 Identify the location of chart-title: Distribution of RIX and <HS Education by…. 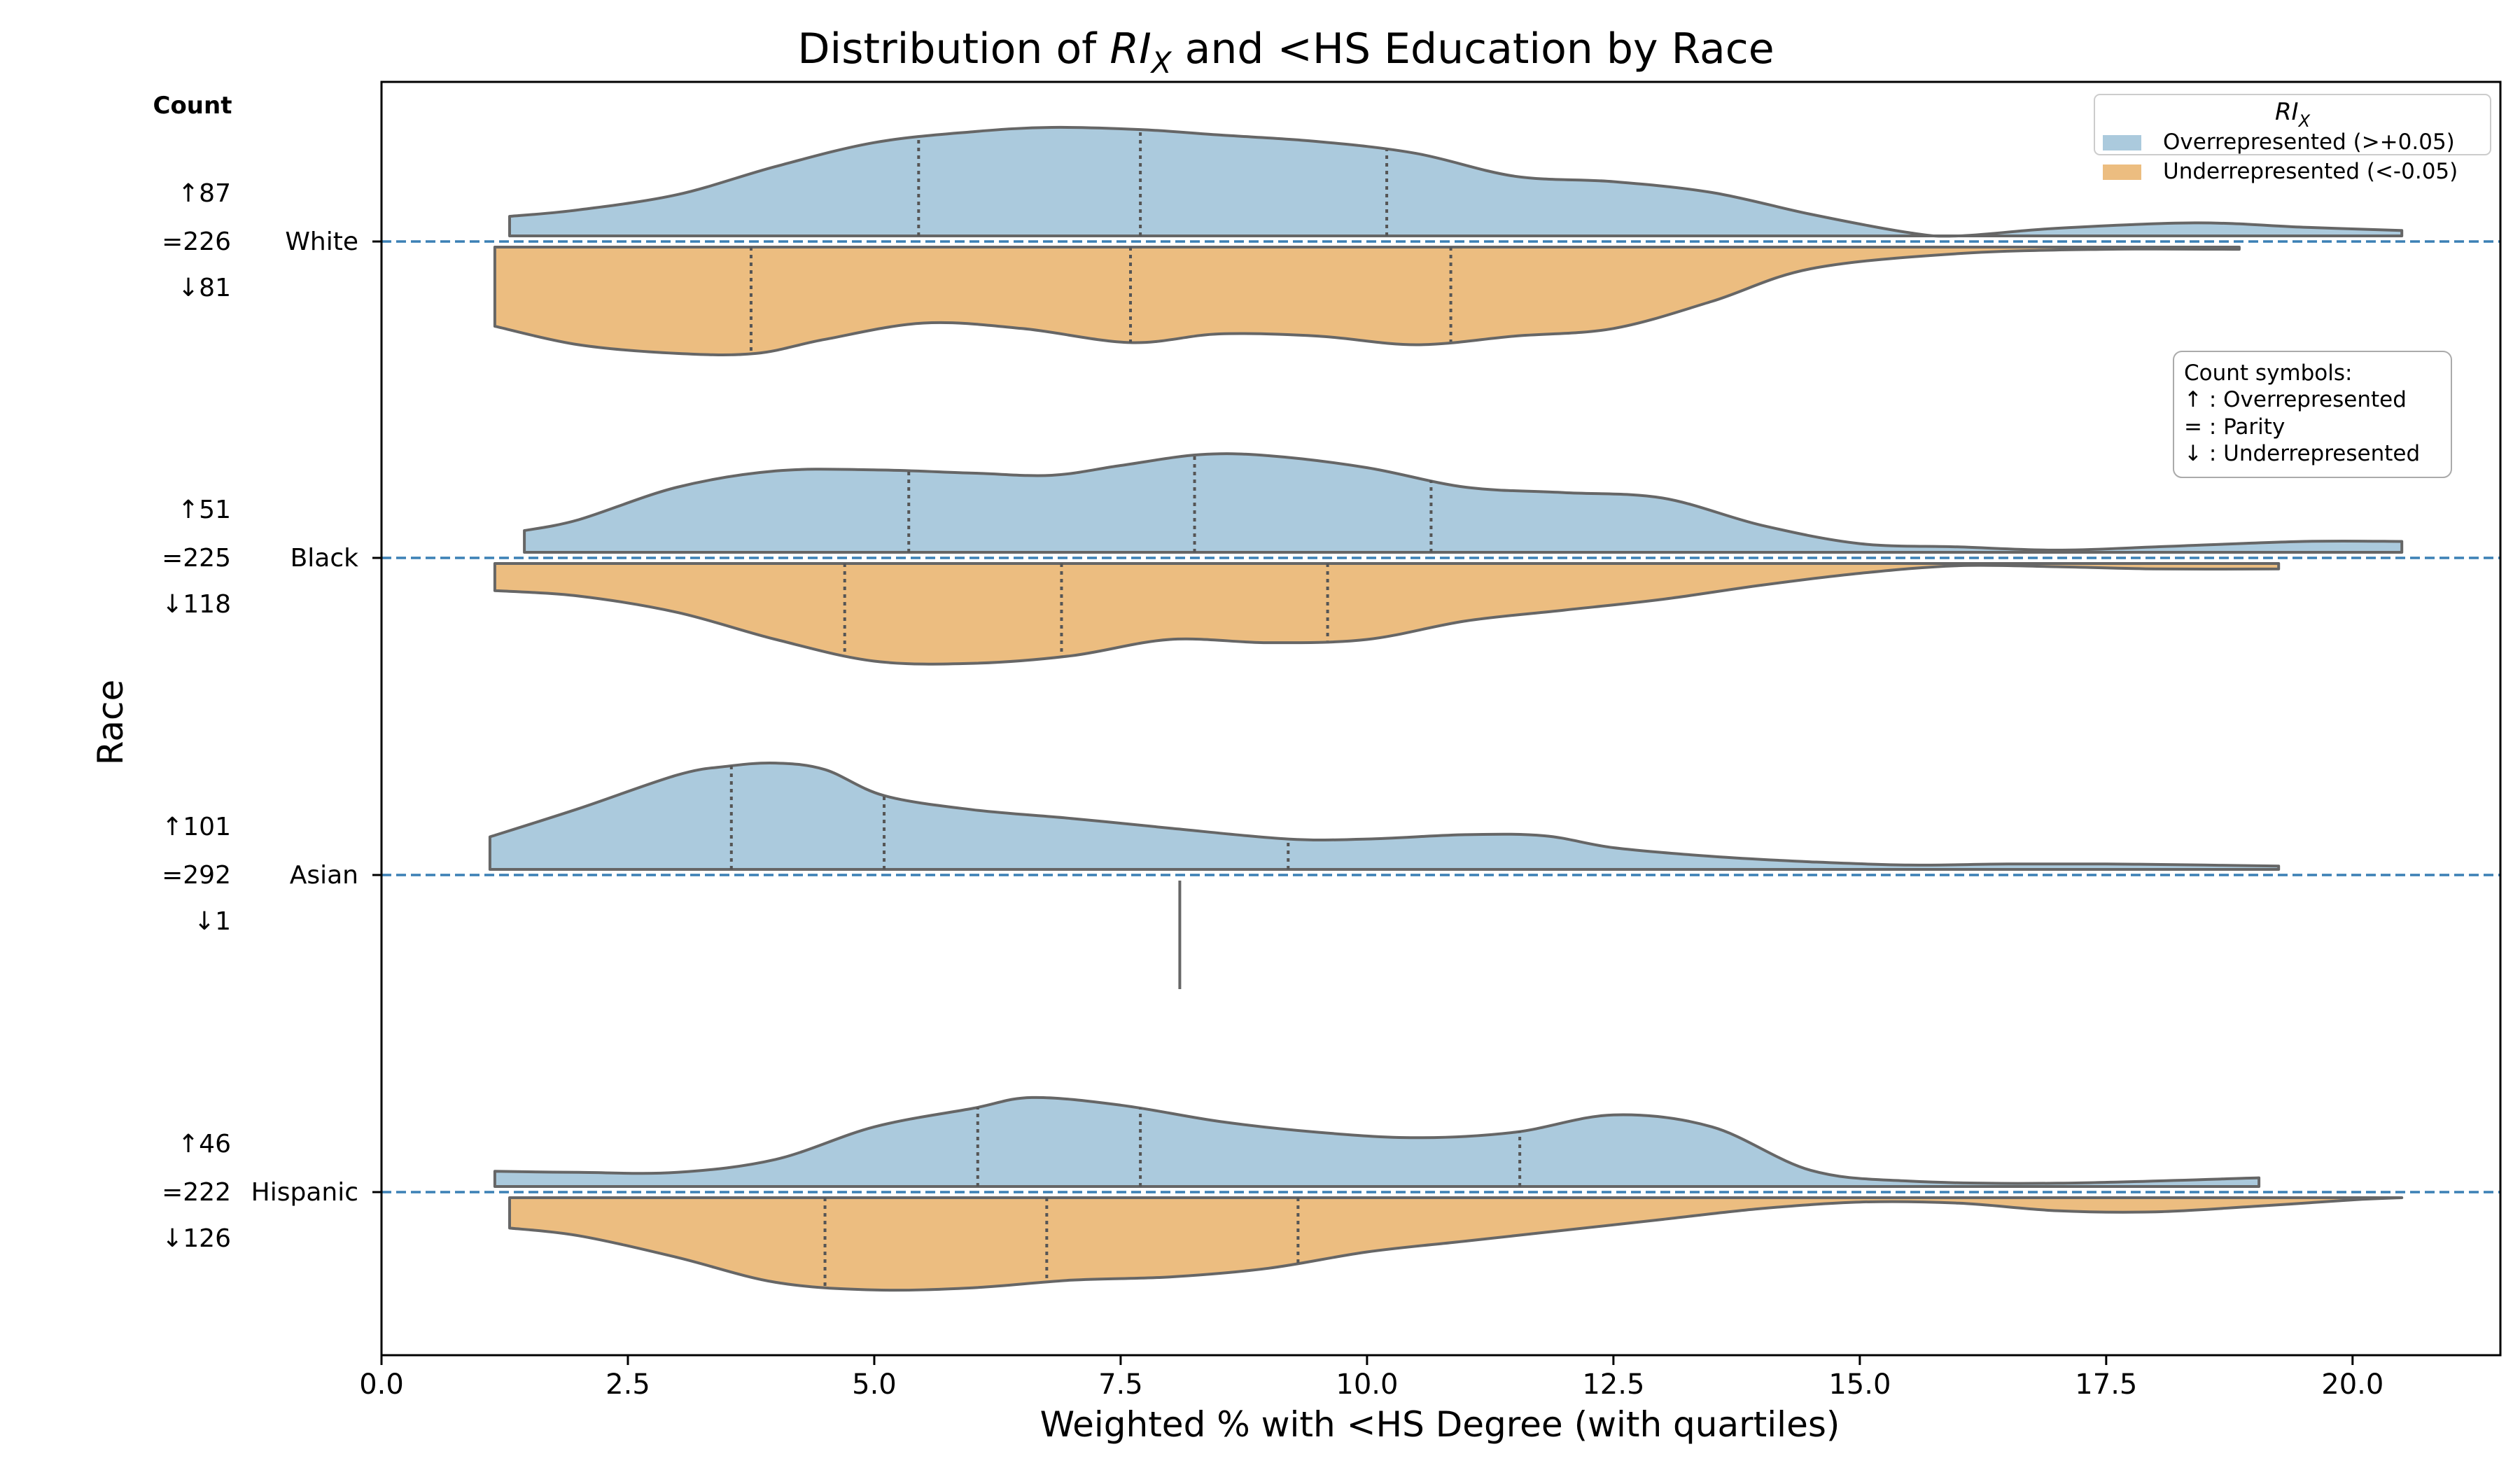
(1285, 52).